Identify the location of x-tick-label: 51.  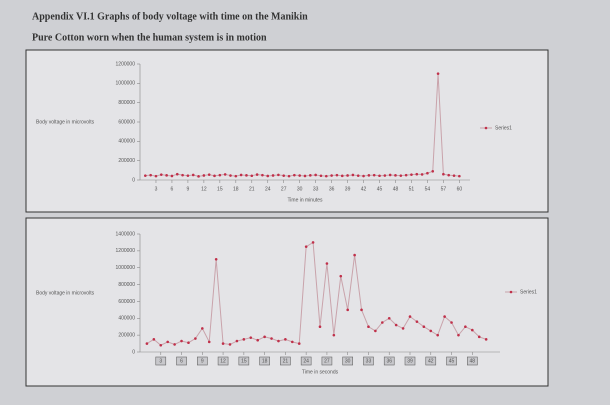
(412, 189).